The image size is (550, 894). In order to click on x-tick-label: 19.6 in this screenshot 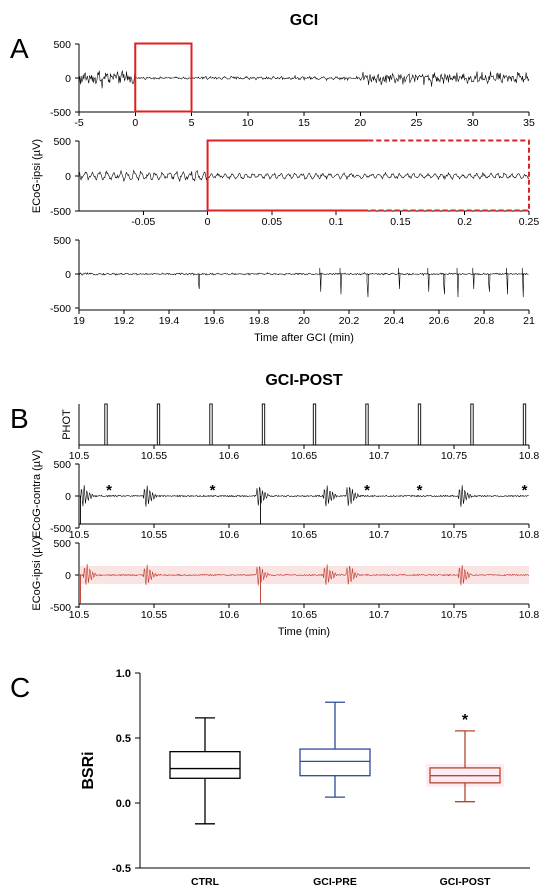, I will do `click(214, 321)`.